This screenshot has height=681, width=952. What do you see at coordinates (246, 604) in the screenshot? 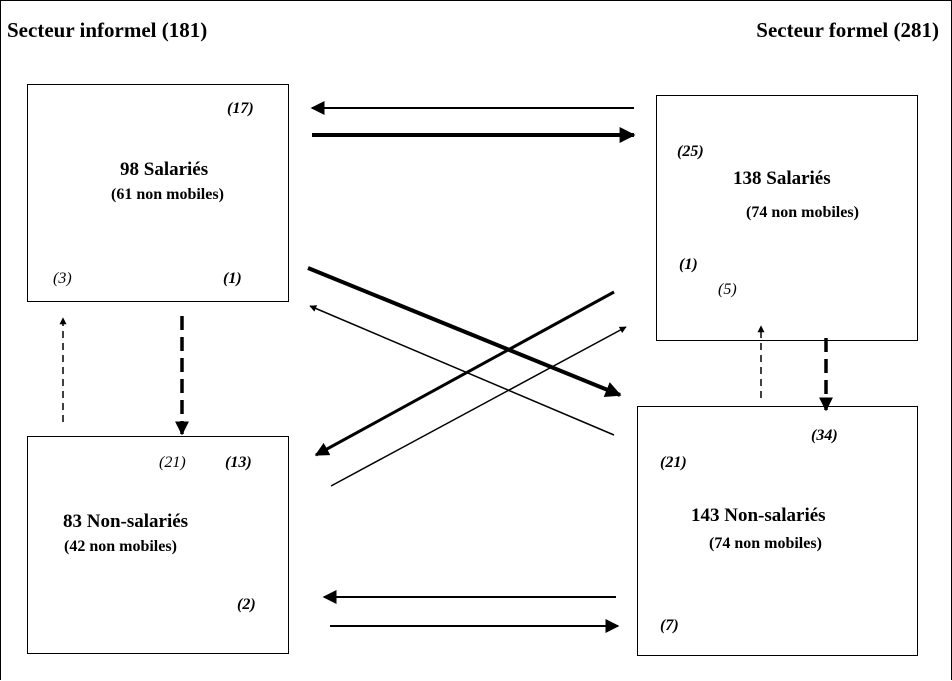
I see `informal-nonsalaried-count-bottom: (2)` at bounding box center [246, 604].